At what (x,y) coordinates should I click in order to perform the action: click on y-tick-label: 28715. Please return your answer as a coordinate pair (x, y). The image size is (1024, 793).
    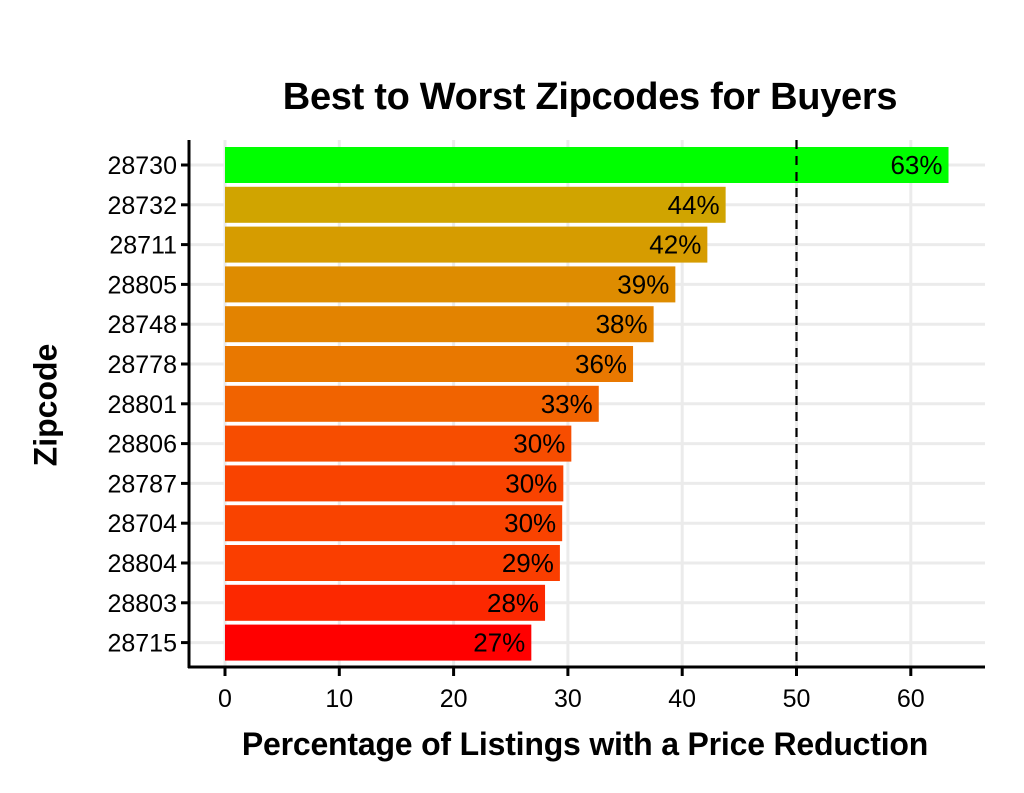
    Looking at the image, I should click on (142, 644).